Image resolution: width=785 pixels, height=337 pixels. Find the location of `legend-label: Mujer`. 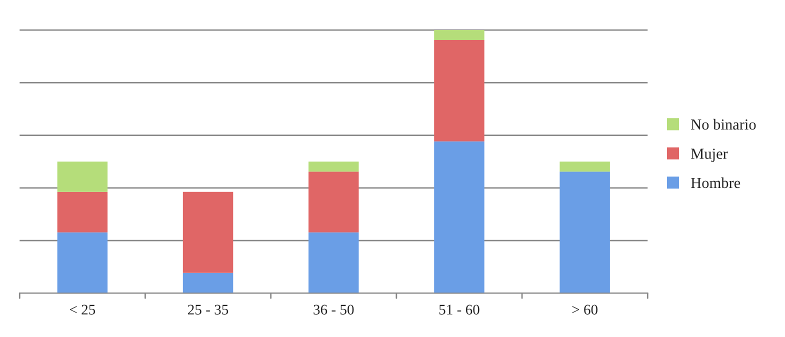

legend-label: Mujer is located at coordinates (709, 155).